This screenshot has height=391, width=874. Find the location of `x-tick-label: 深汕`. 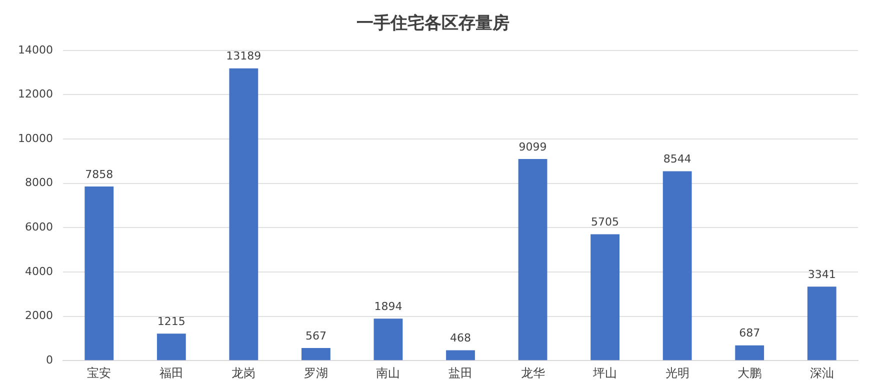

x-tick-label: 深汕 is located at coordinates (822, 373).